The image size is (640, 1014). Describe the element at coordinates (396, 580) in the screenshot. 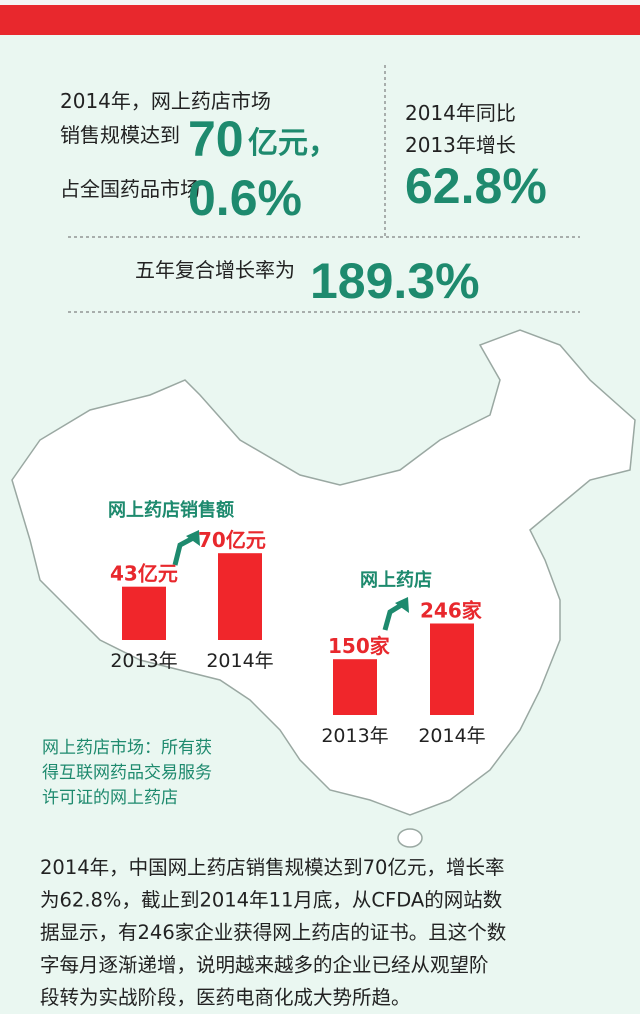

I see `chart-title: 网上药店` at that location.